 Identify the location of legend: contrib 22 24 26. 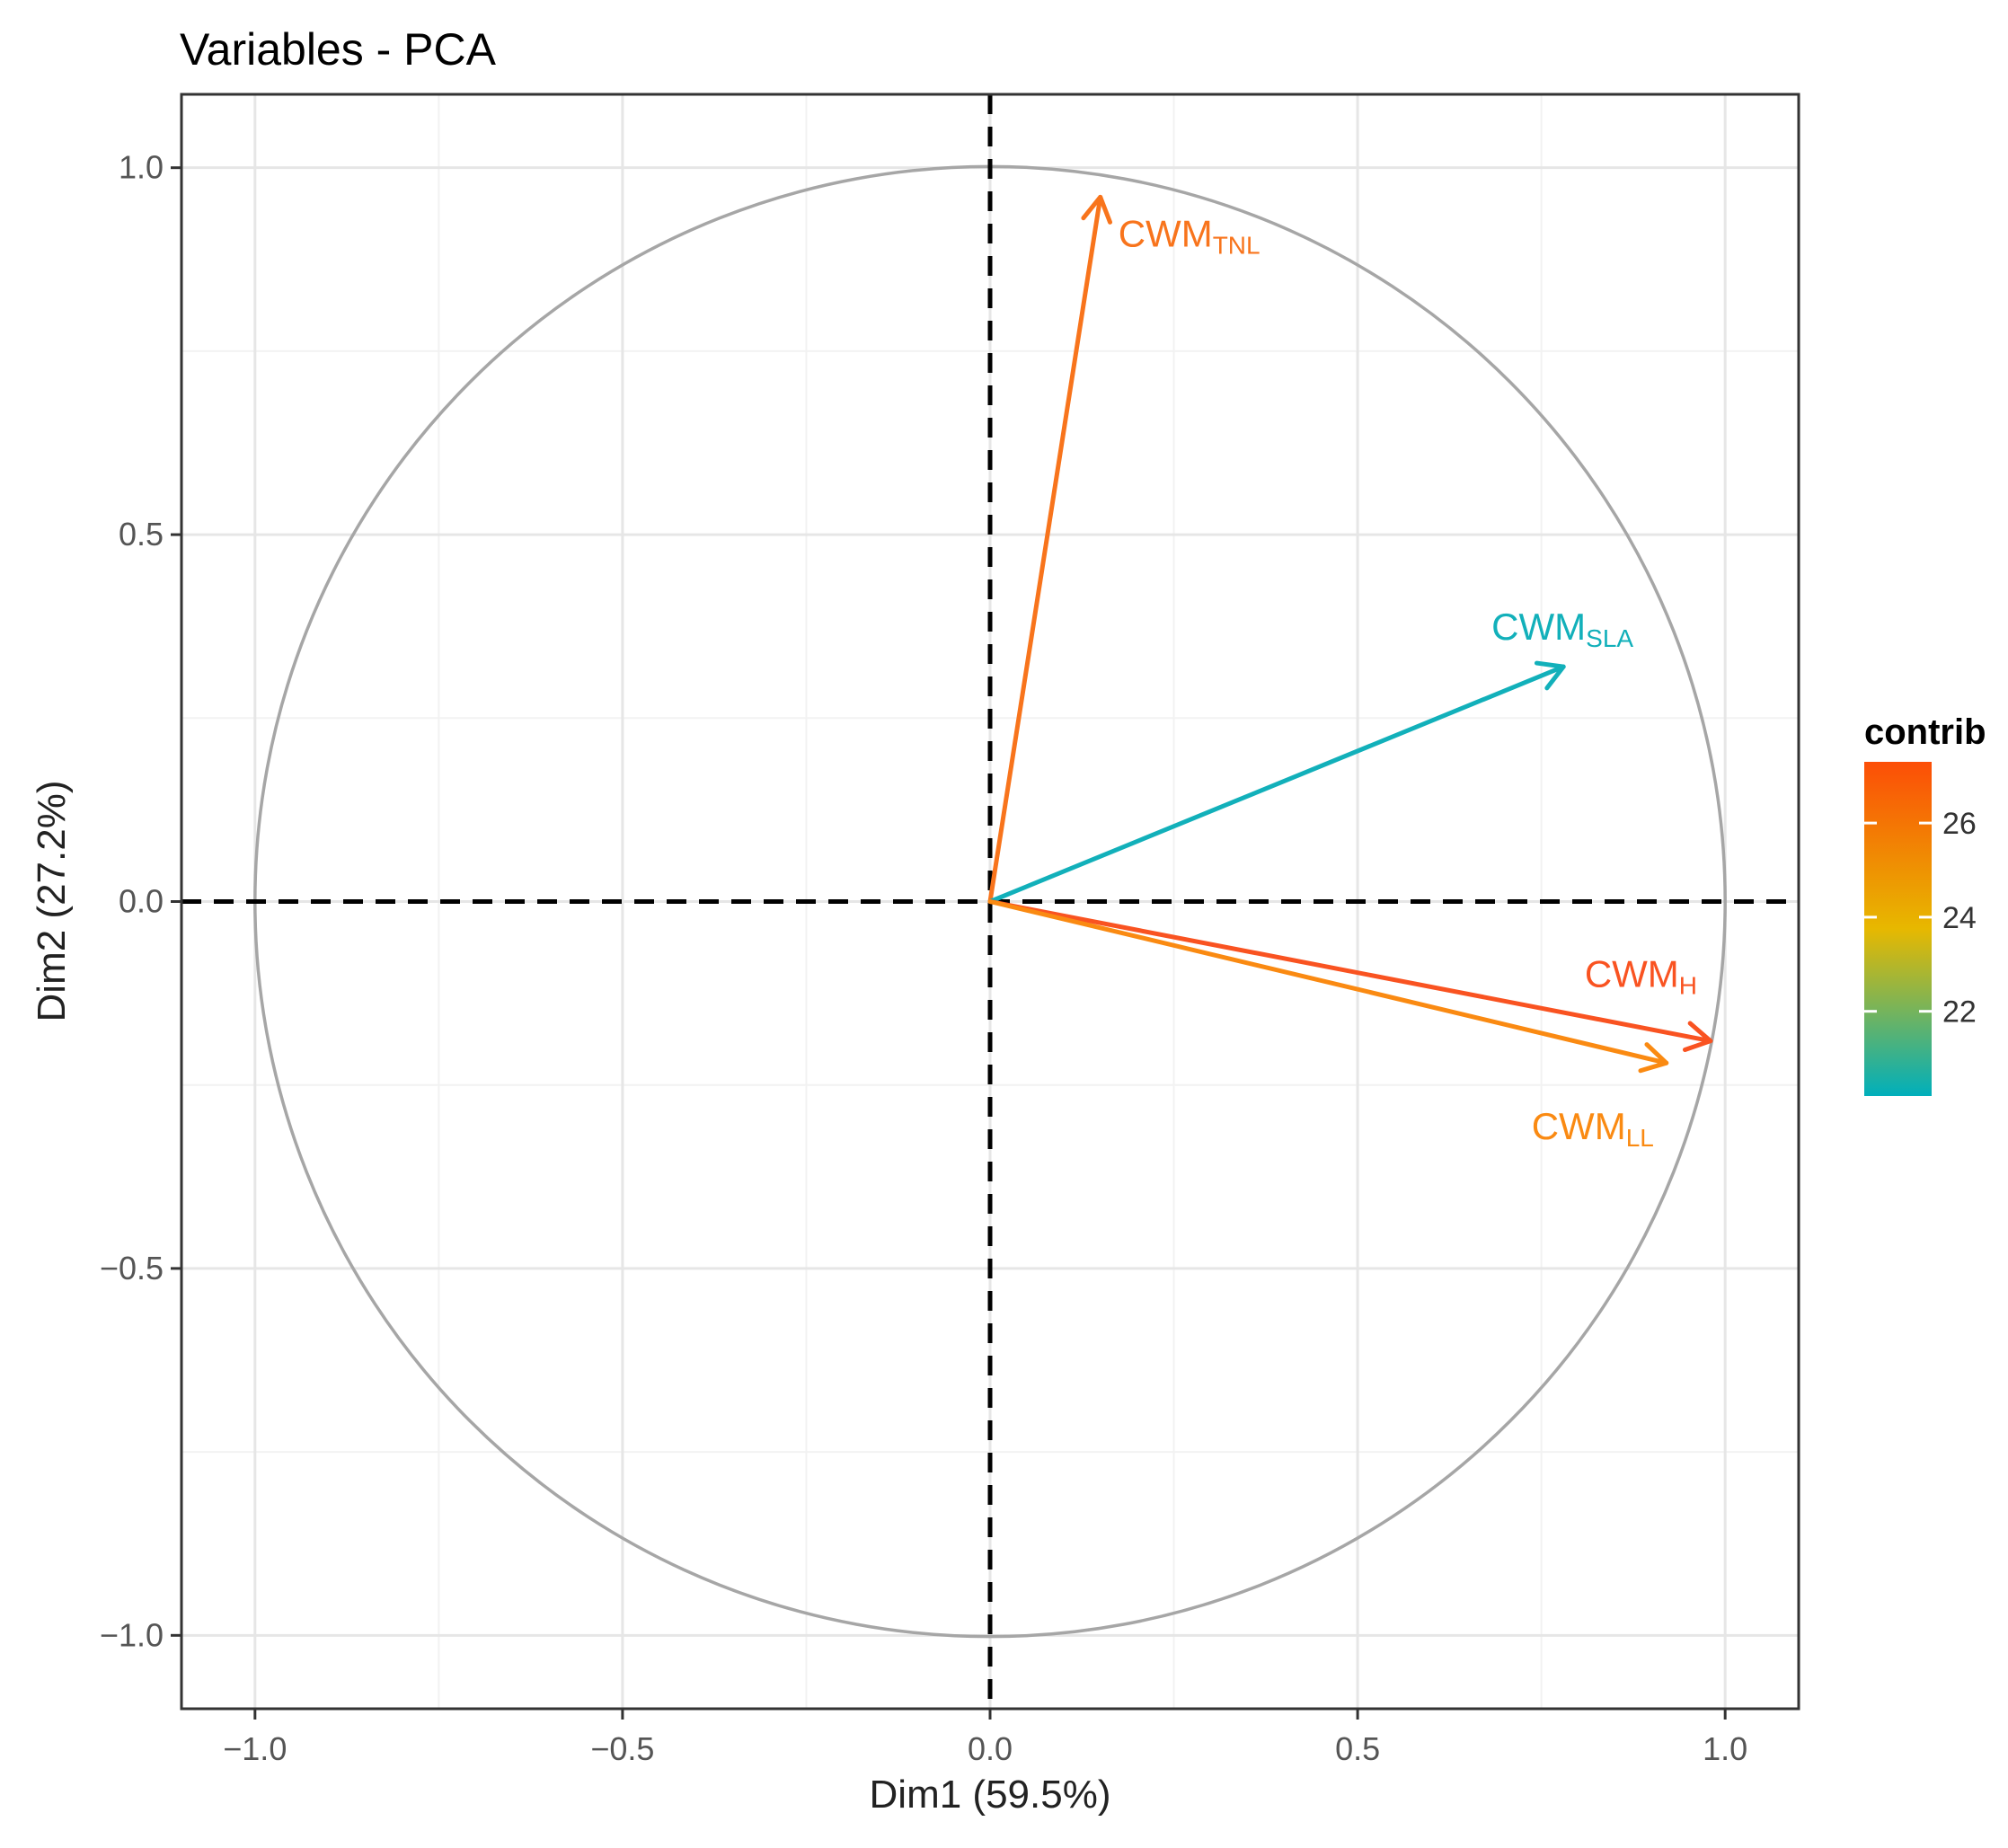
(1925, 904).